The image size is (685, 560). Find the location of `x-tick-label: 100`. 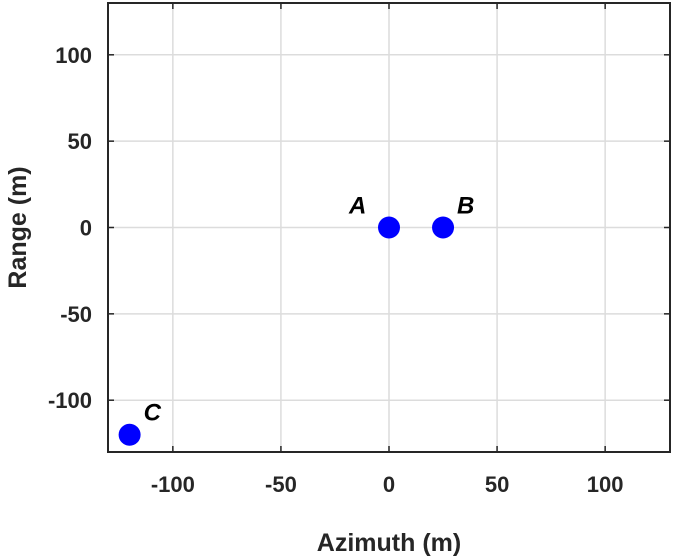

x-tick-label: 100 is located at coordinates (605, 484).